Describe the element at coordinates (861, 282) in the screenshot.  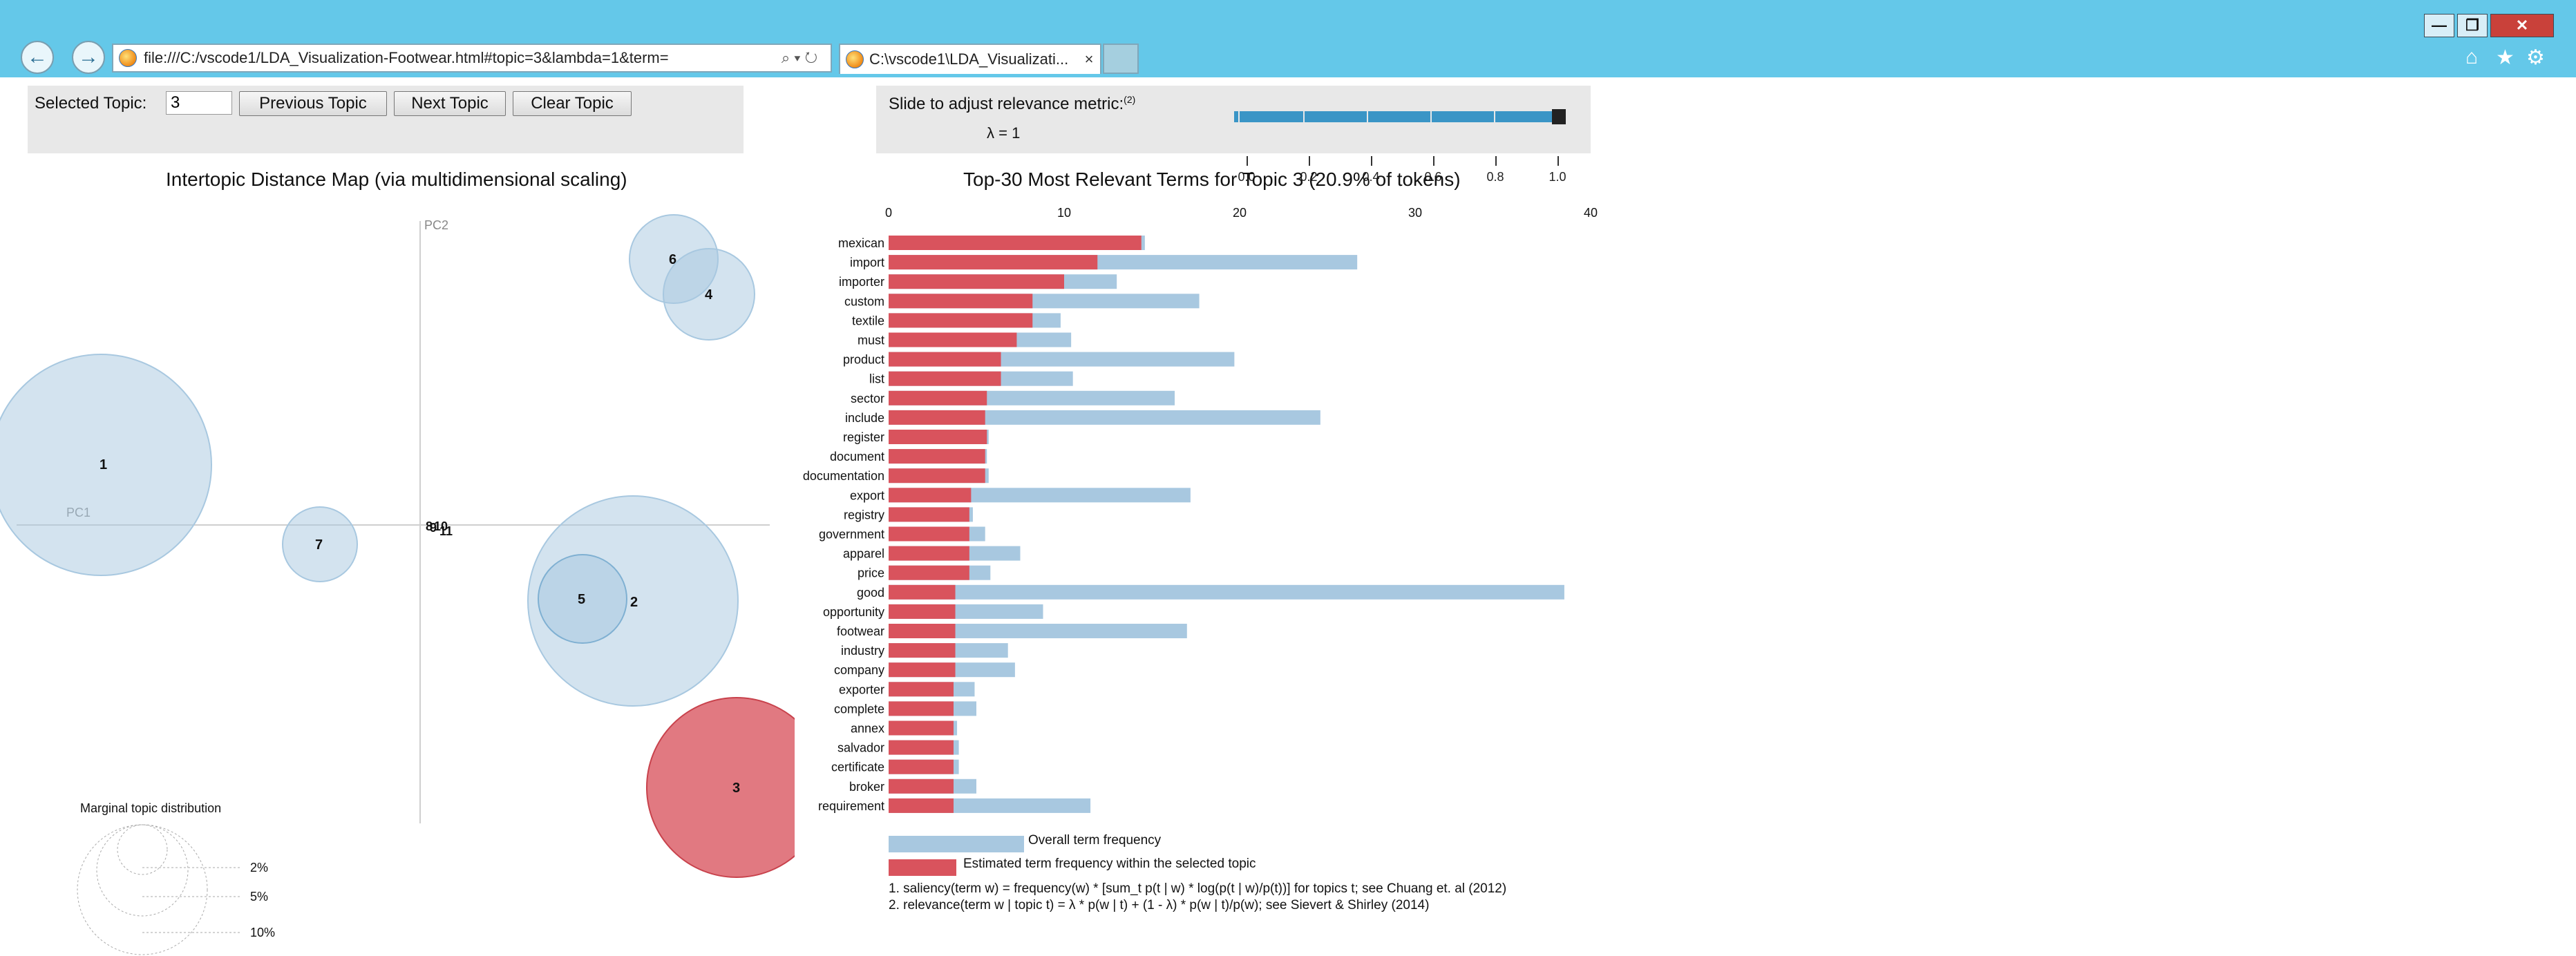
I see `term-label-importer: importer` at that location.